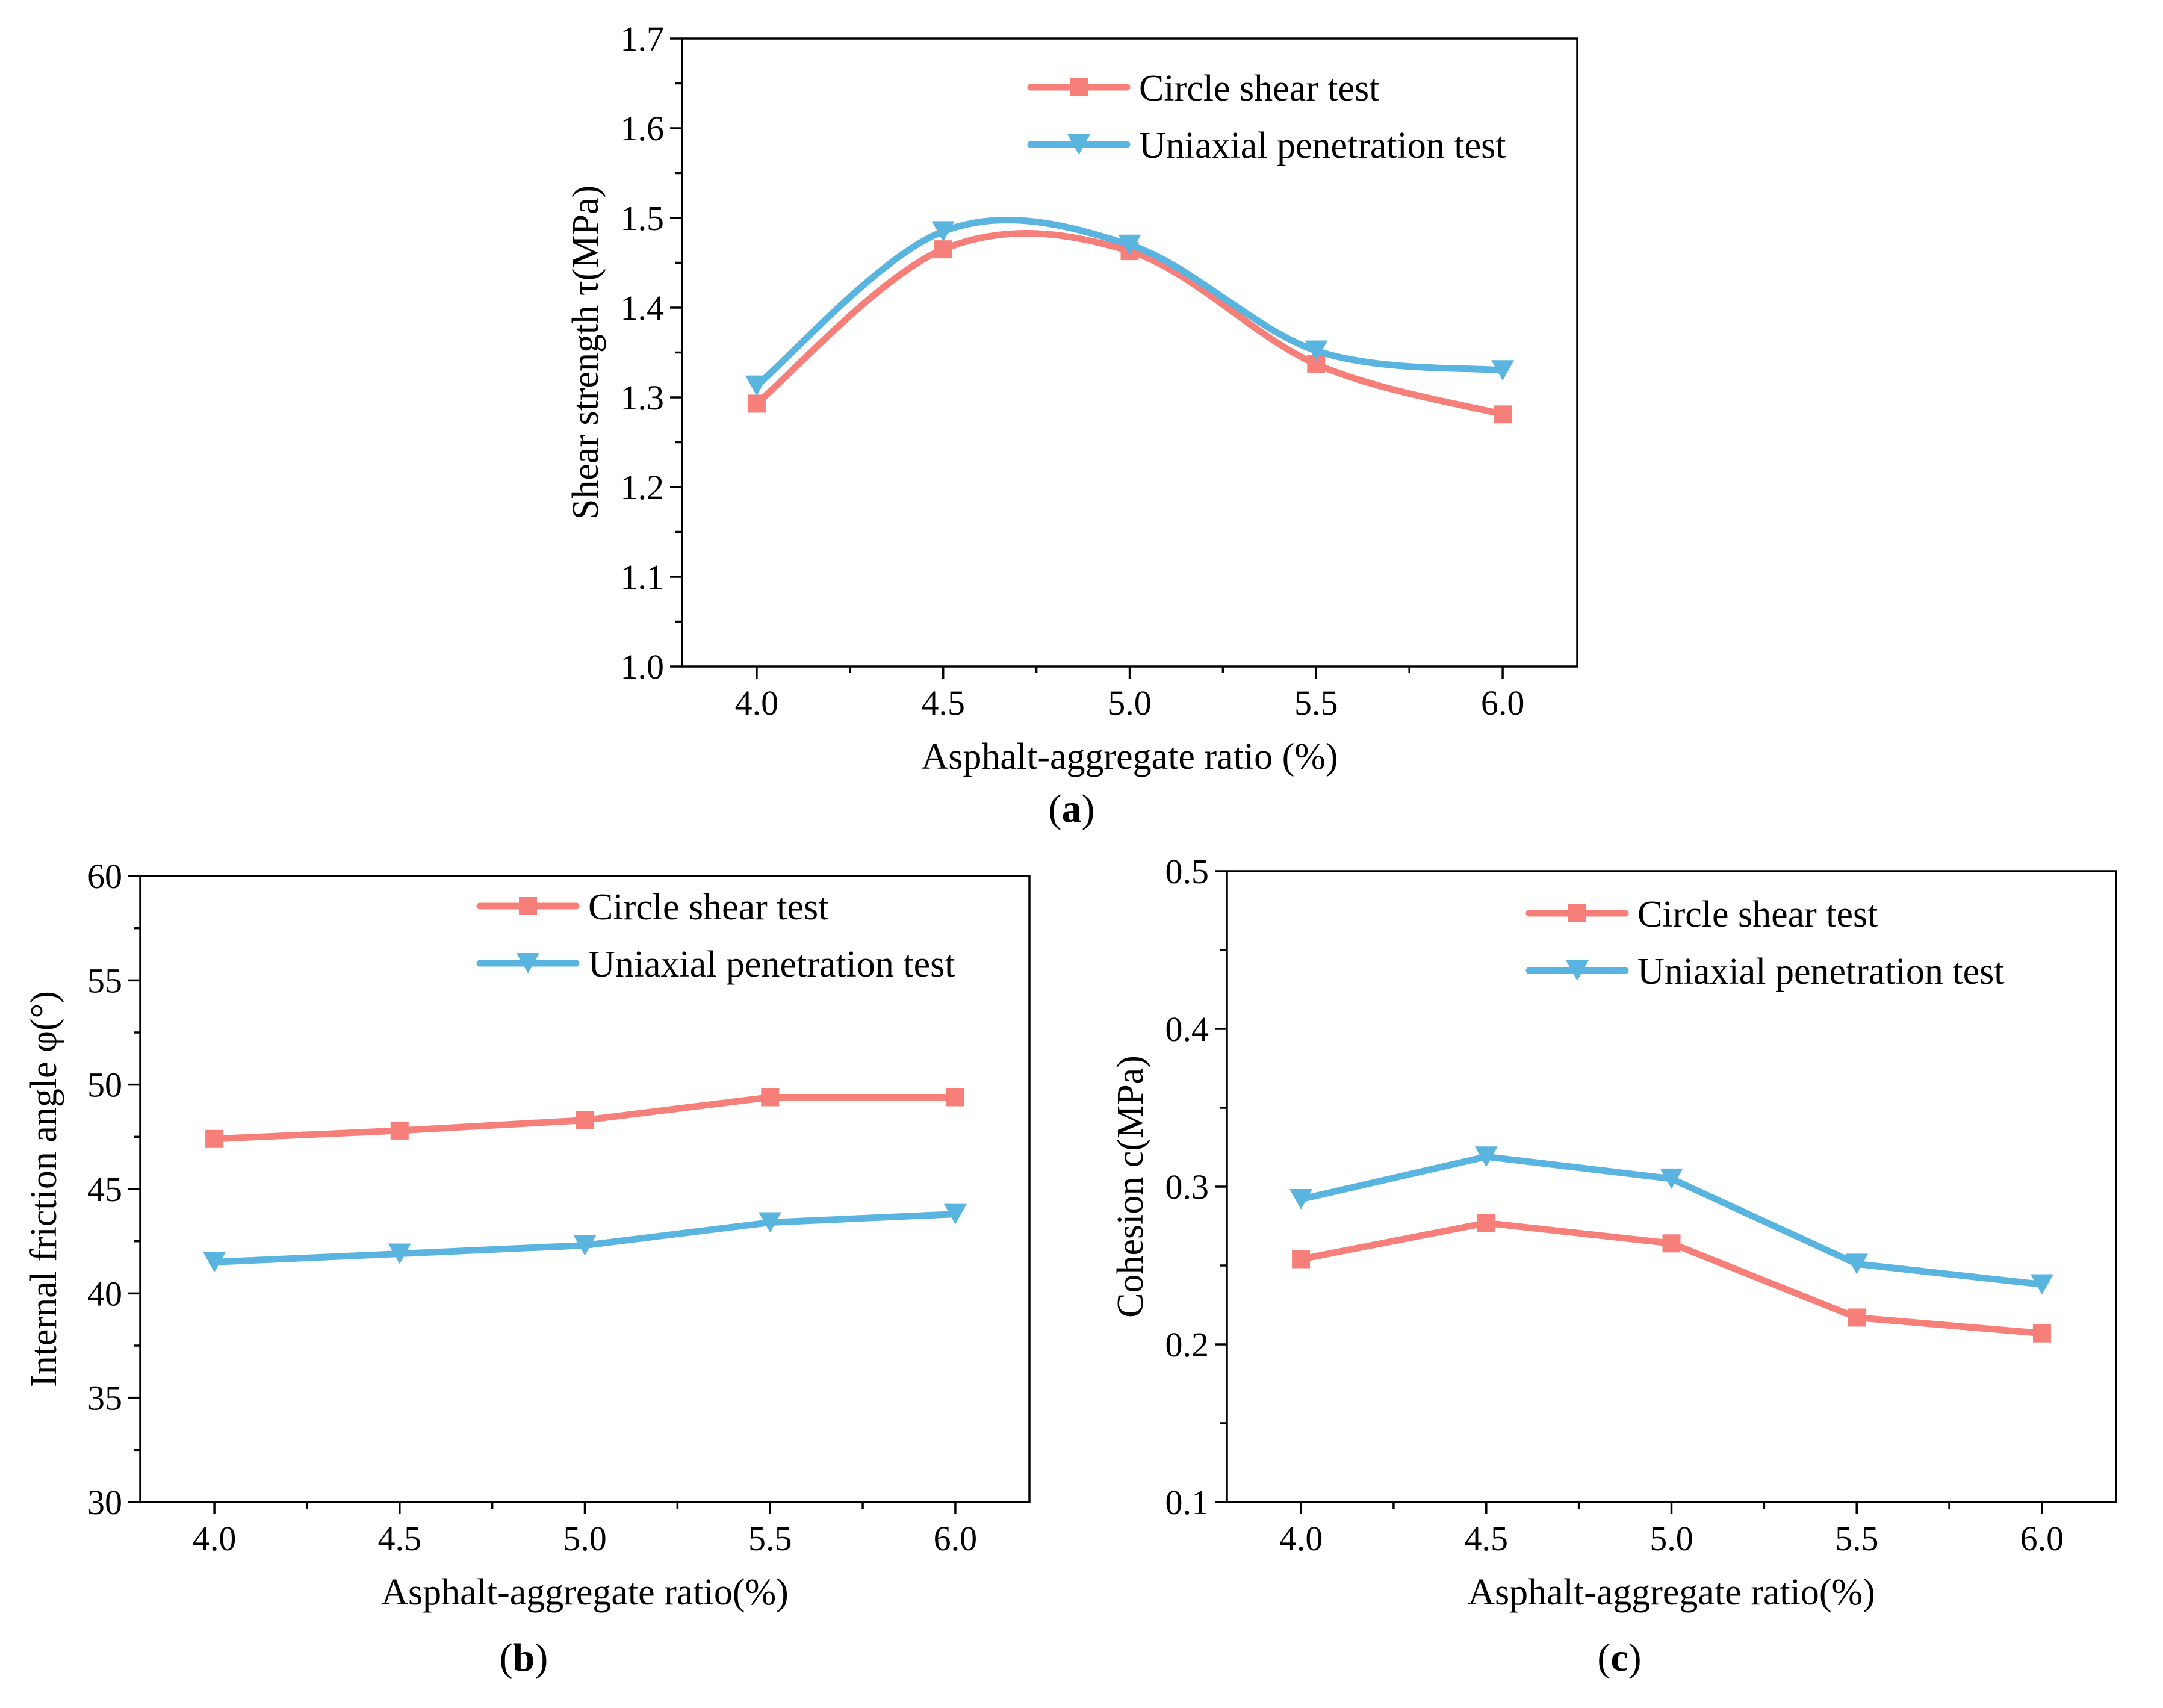 The image size is (2163, 1708). What do you see at coordinates (643, 218) in the screenshot?
I see `panel-a-y-tick-label: 1.5` at bounding box center [643, 218].